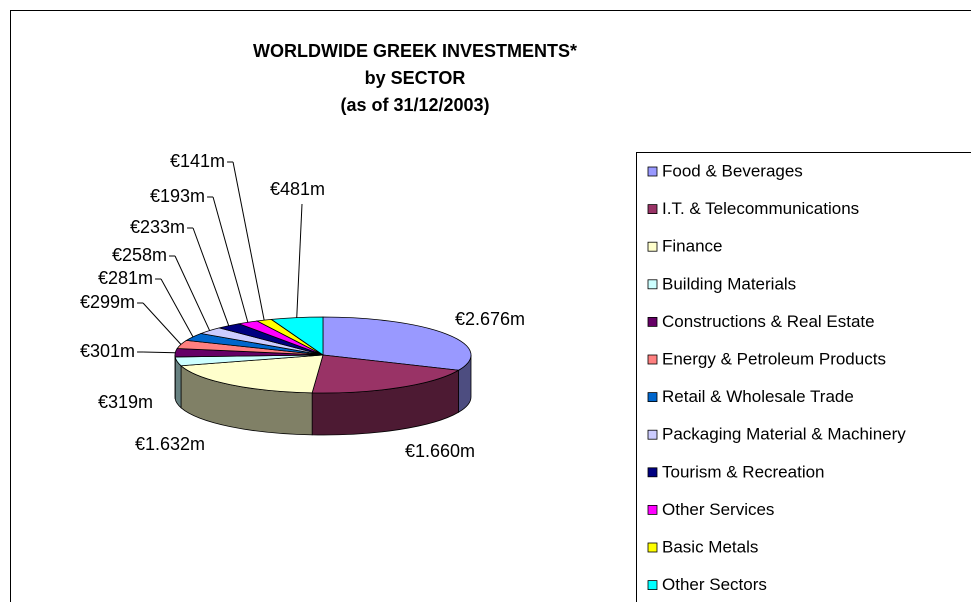 The width and height of the screenshot is (971, 602). What do you see at coordinates (732, 170) in the screenshot?
I see `legend-label: Food & Beverages` at bounding box center [732, 170].